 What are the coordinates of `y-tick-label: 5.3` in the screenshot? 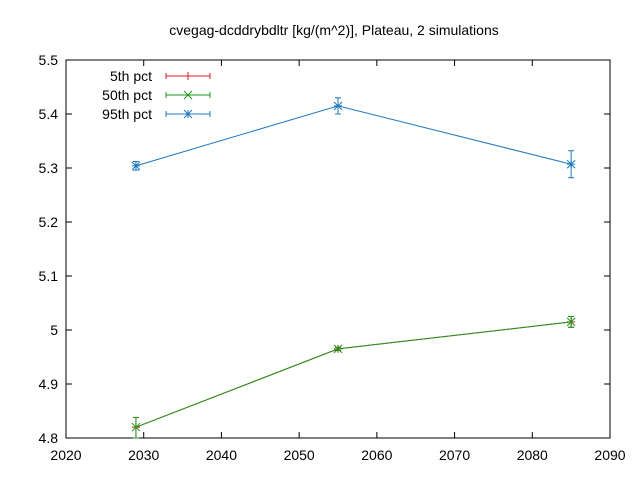 It's located at (49, 168).